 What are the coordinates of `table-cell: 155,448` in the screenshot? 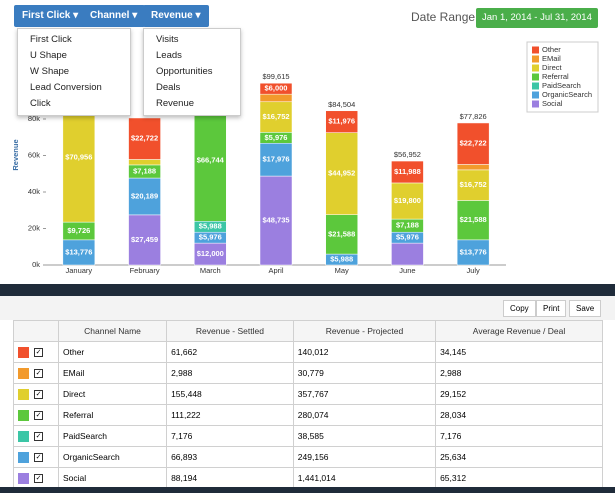 It's located at (230, 394).